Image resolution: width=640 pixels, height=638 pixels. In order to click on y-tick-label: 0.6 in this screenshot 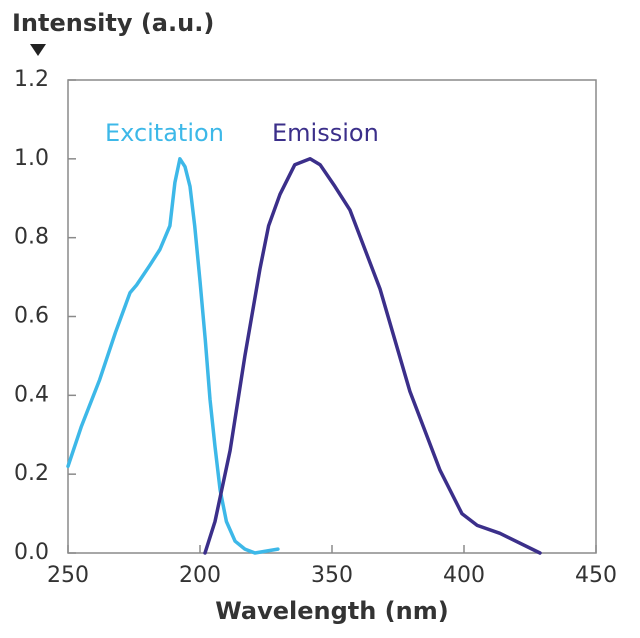, I will do `click(31, 316)`.